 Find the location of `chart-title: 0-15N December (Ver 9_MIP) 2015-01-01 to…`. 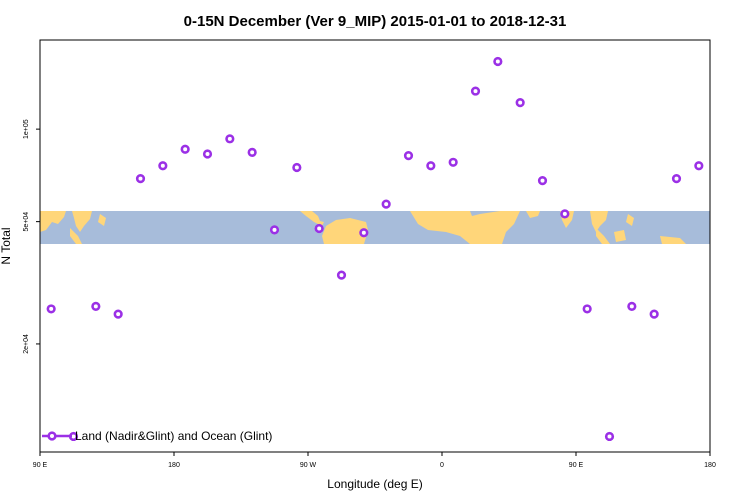

chart-title: 0-15N December (Ver 9_MIP) 2015-01-01 to… is located at coordinates (375, 21).